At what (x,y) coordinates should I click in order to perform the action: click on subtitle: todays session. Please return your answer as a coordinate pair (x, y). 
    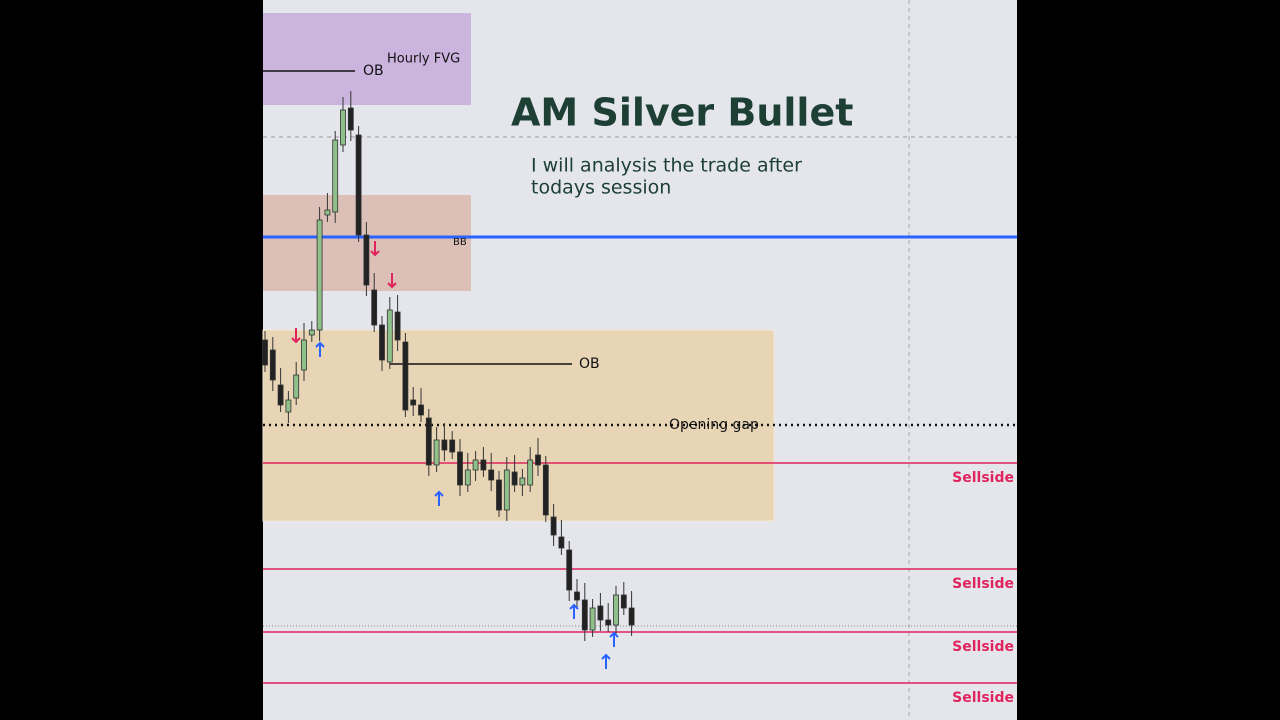
    Looking at the image, I should click on (601, 188).